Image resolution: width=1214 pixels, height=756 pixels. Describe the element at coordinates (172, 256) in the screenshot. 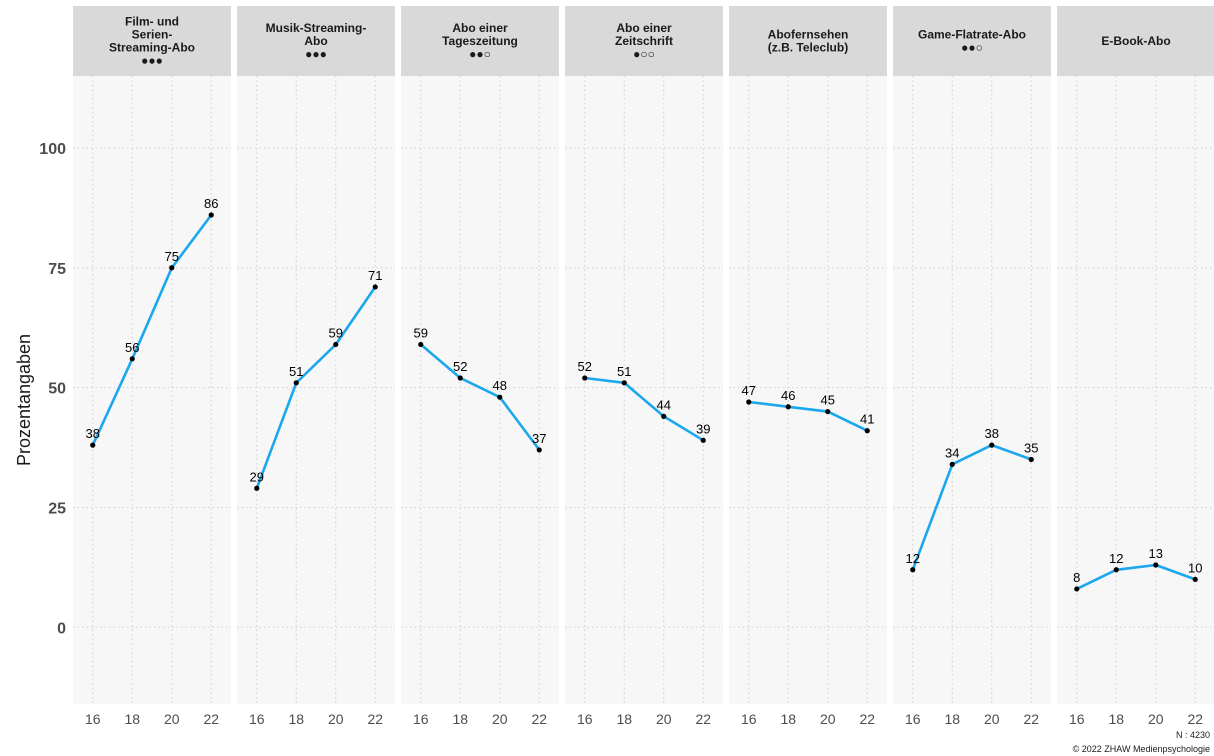

I see `data-label: 75` at that location.